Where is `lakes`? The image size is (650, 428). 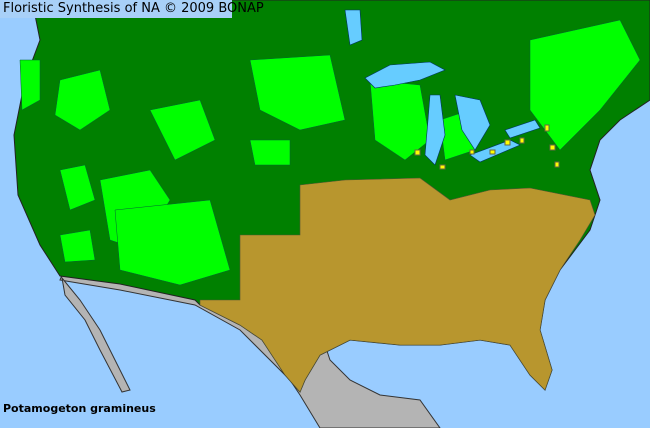 lakes is located at coordinates (442, 87).